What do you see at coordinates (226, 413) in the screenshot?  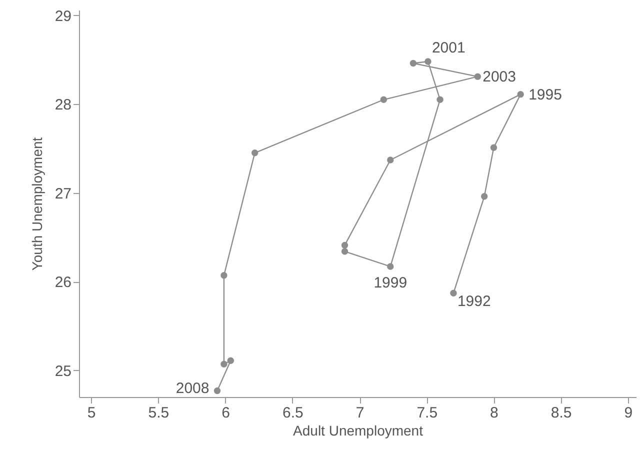 I see `x-tick-label: 6` at bounding box center [226, 413].